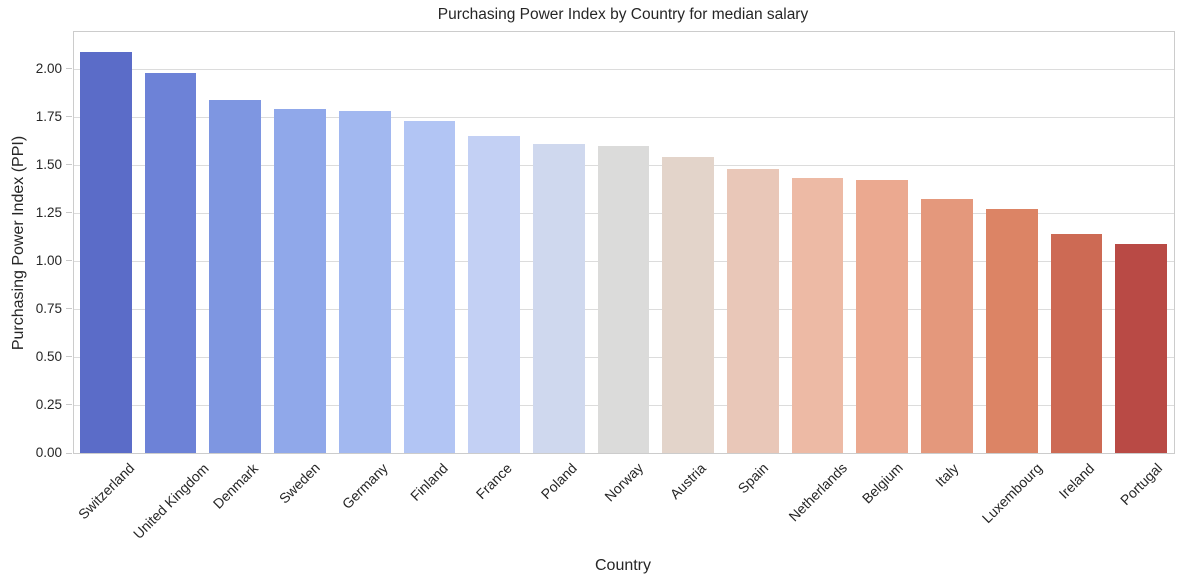  I want to click on x-tick-label: Netherlands, so click(817, 492).